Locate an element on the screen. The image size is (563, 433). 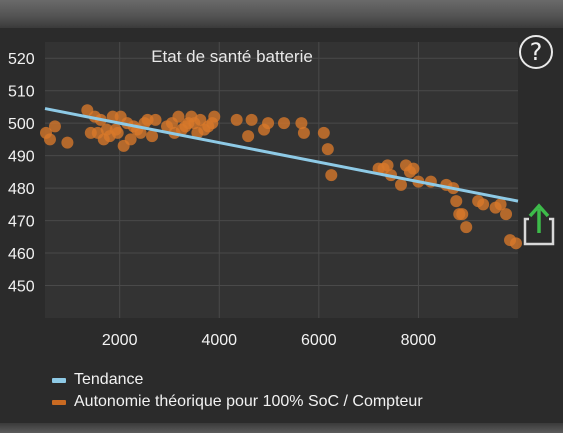
legend-swatch-trend is located at coordinates (59, 380).